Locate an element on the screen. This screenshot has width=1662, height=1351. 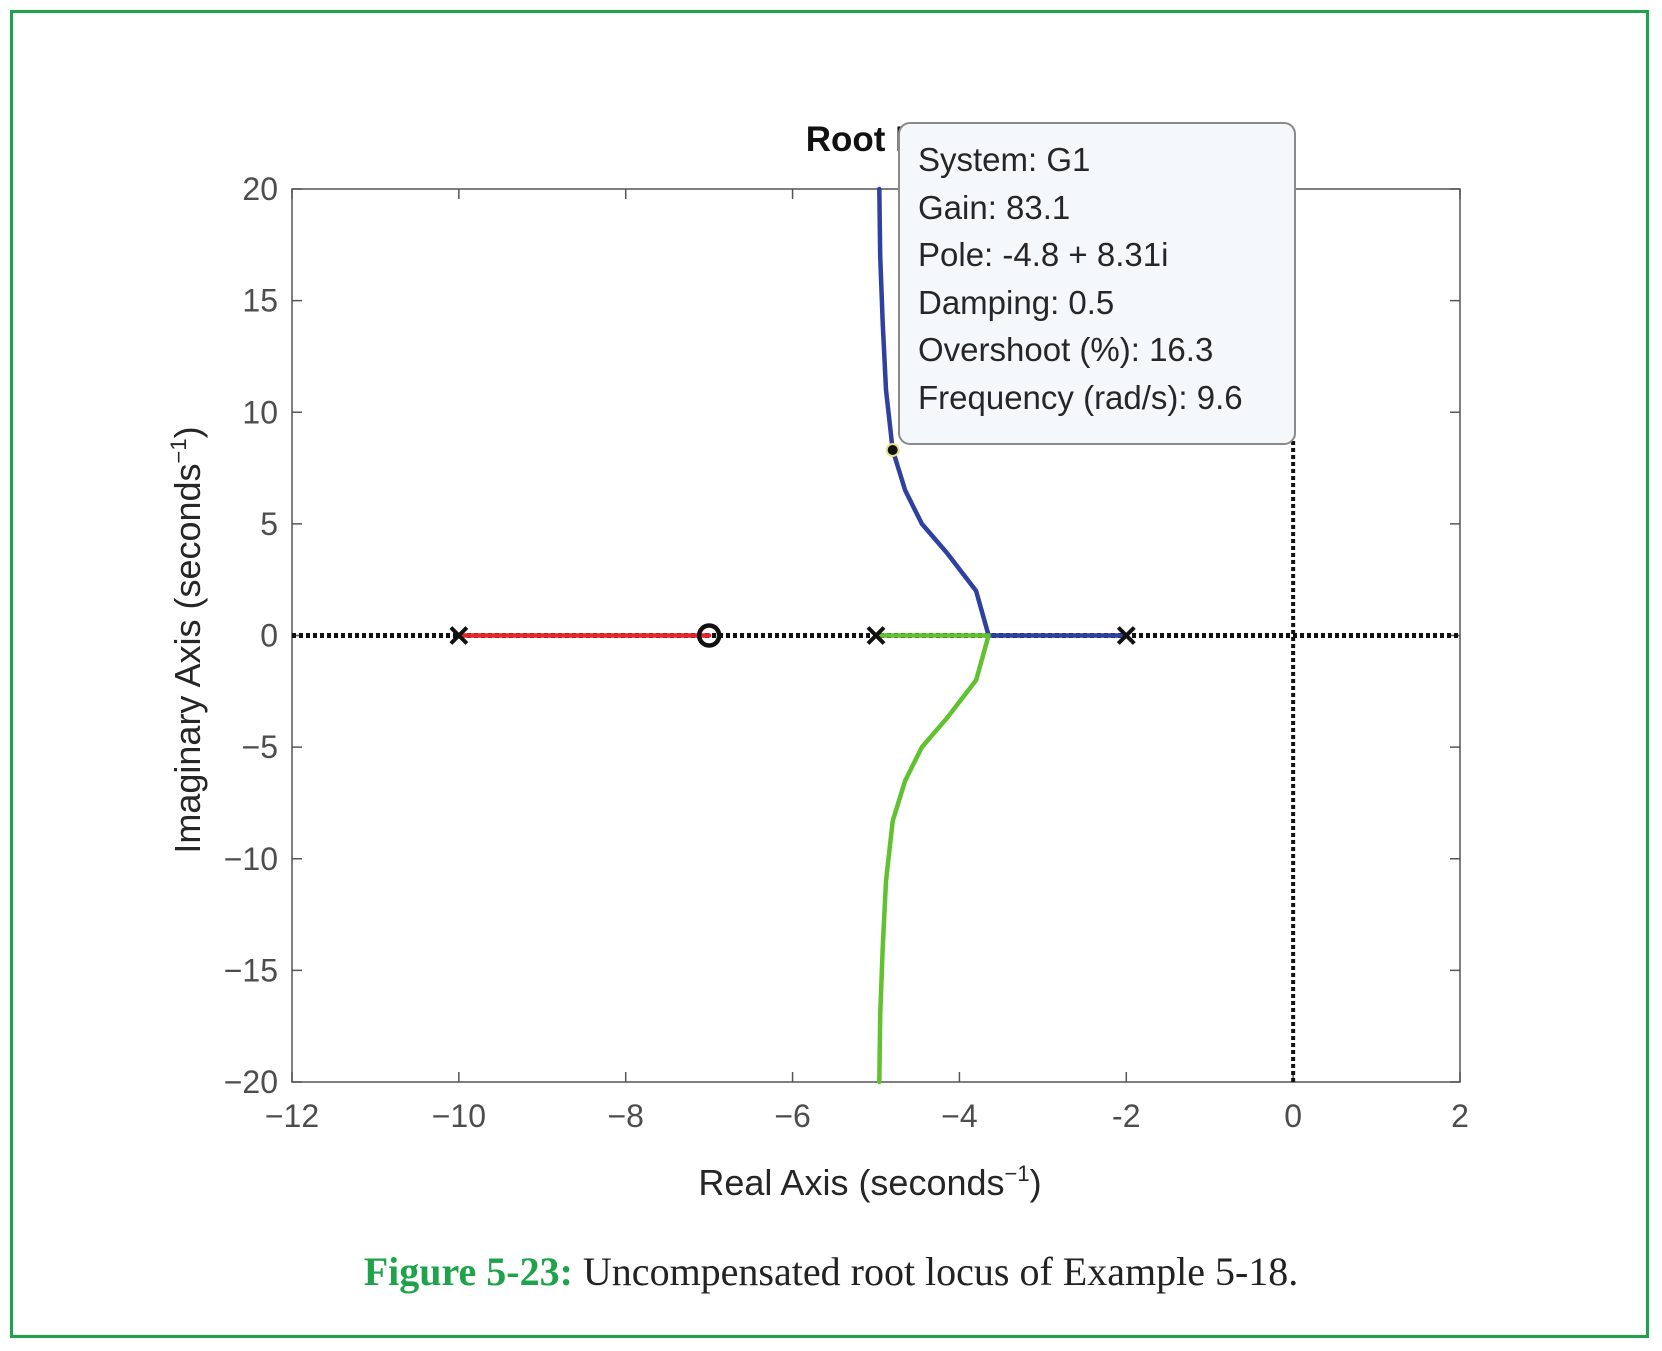
x-tick-label: −8 is located at coordinates (625, 1116).